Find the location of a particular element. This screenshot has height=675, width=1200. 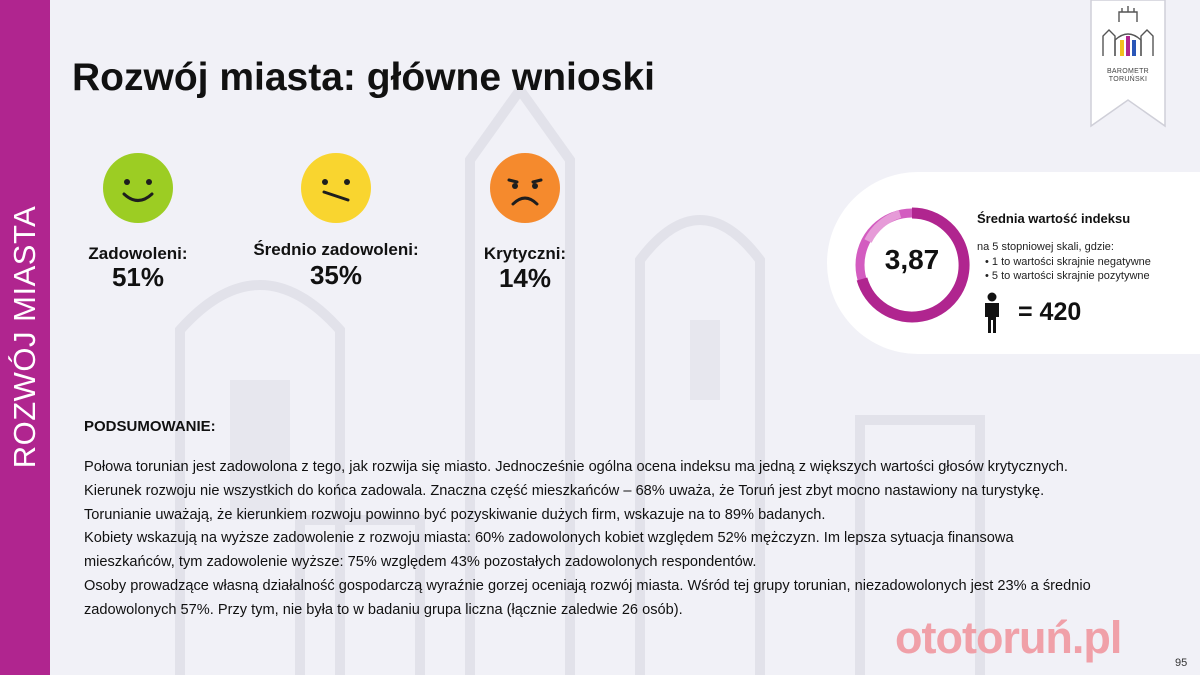

logo-line-2: TORUŃSKI is located at coordinates (1128, 79).